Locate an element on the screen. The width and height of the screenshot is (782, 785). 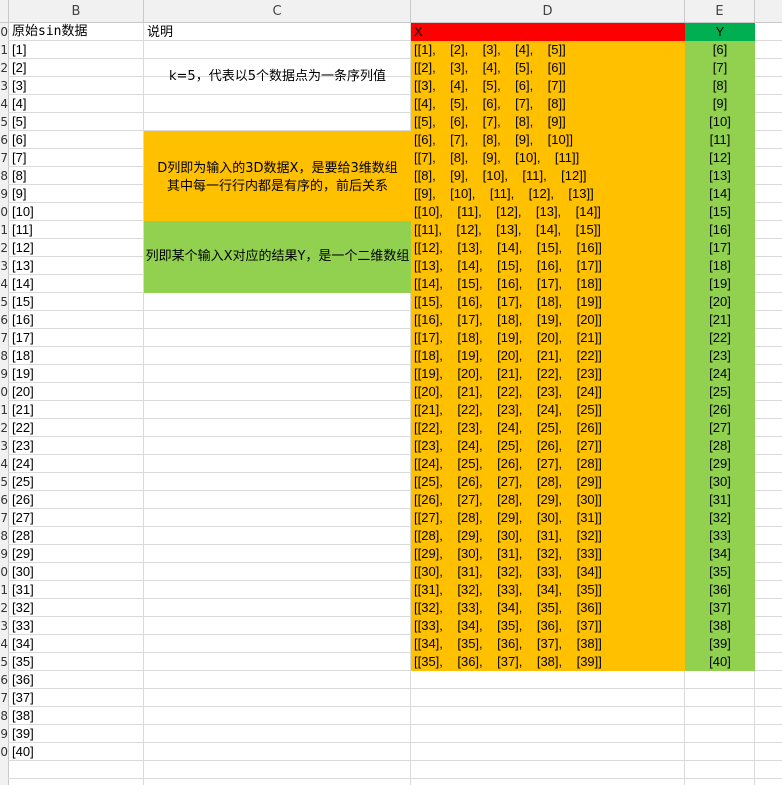
cell-b: [19] is located at coordinates (23, 373).